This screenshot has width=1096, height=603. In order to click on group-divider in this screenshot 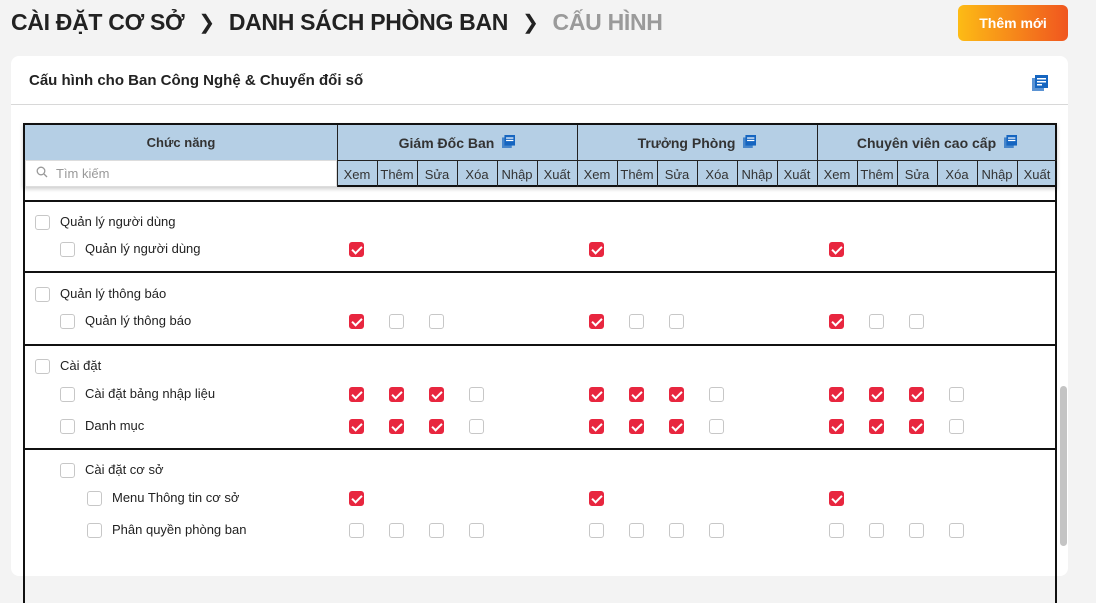, I will do `click(540, 345)`.